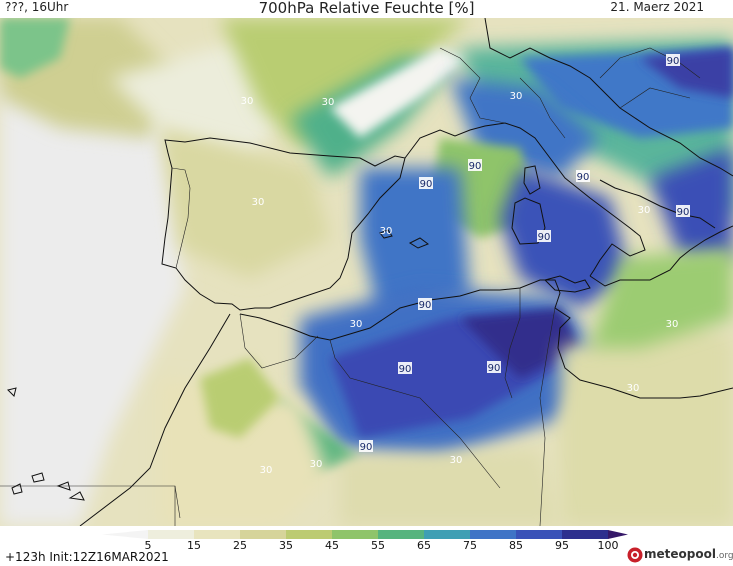 The height and width of the screenshot is (566, 733). Describe the element at coordinates (608, 545) in the screenshot. I see `colorbar-tick-label: 100` at that location.